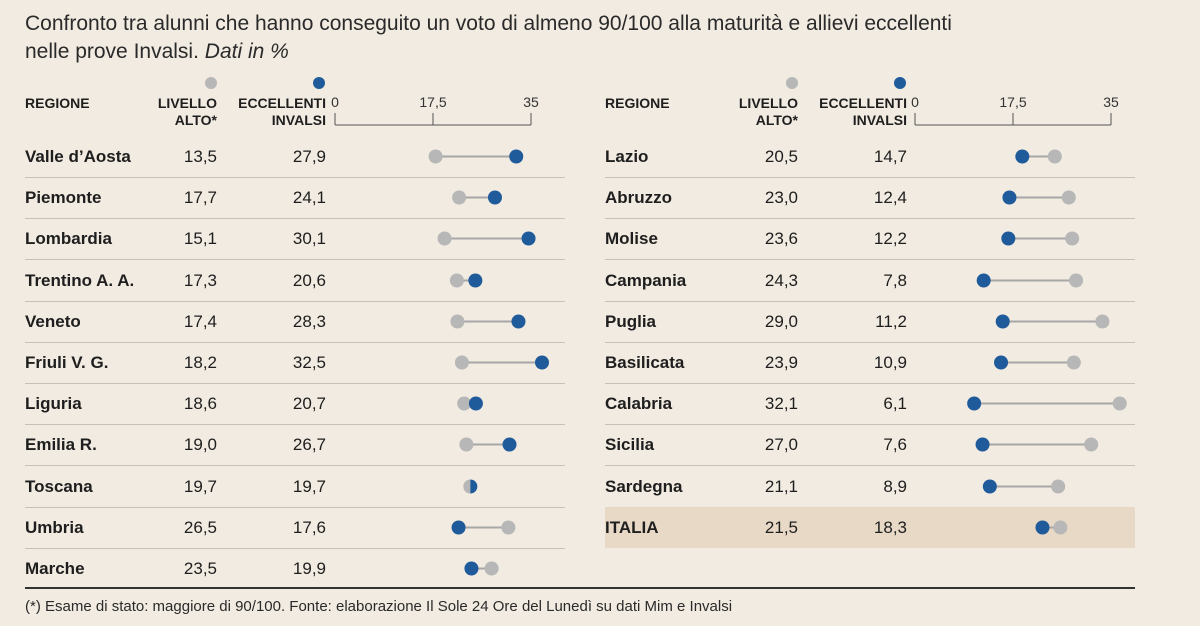 The width and height of the screenshot is (1200, 626). I want to click on eccellenti-value: 19,7, so click(309, 486).